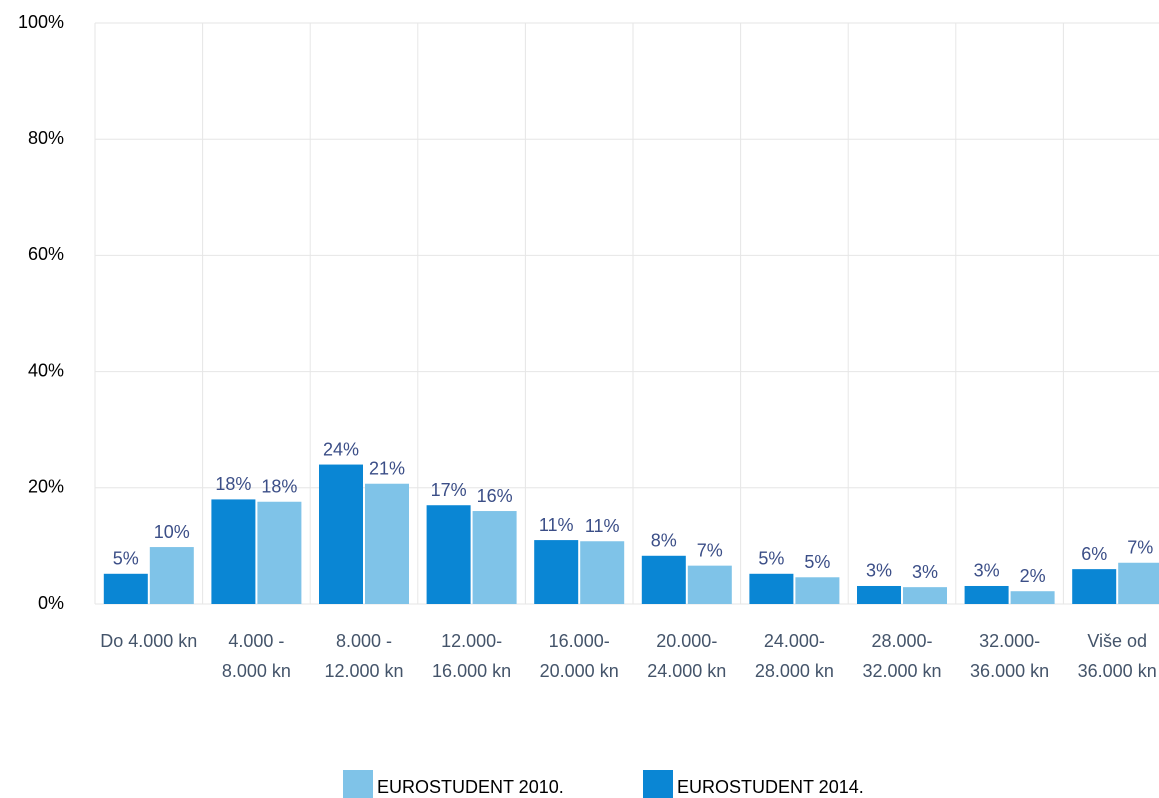  I want to click on x-tick-label: 20.000-24.000 kn, so click(687, 656).